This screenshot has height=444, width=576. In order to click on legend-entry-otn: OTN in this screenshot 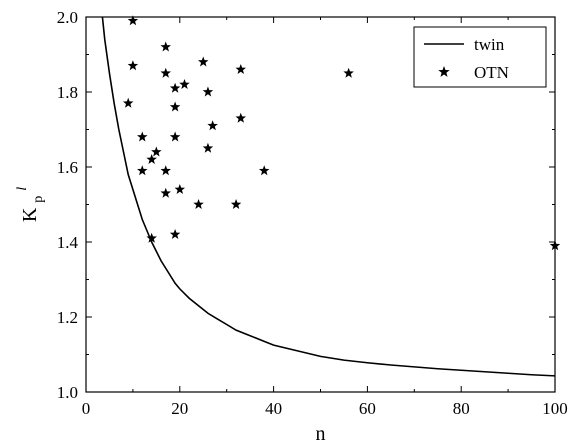, I will do `click(491, 72)`.